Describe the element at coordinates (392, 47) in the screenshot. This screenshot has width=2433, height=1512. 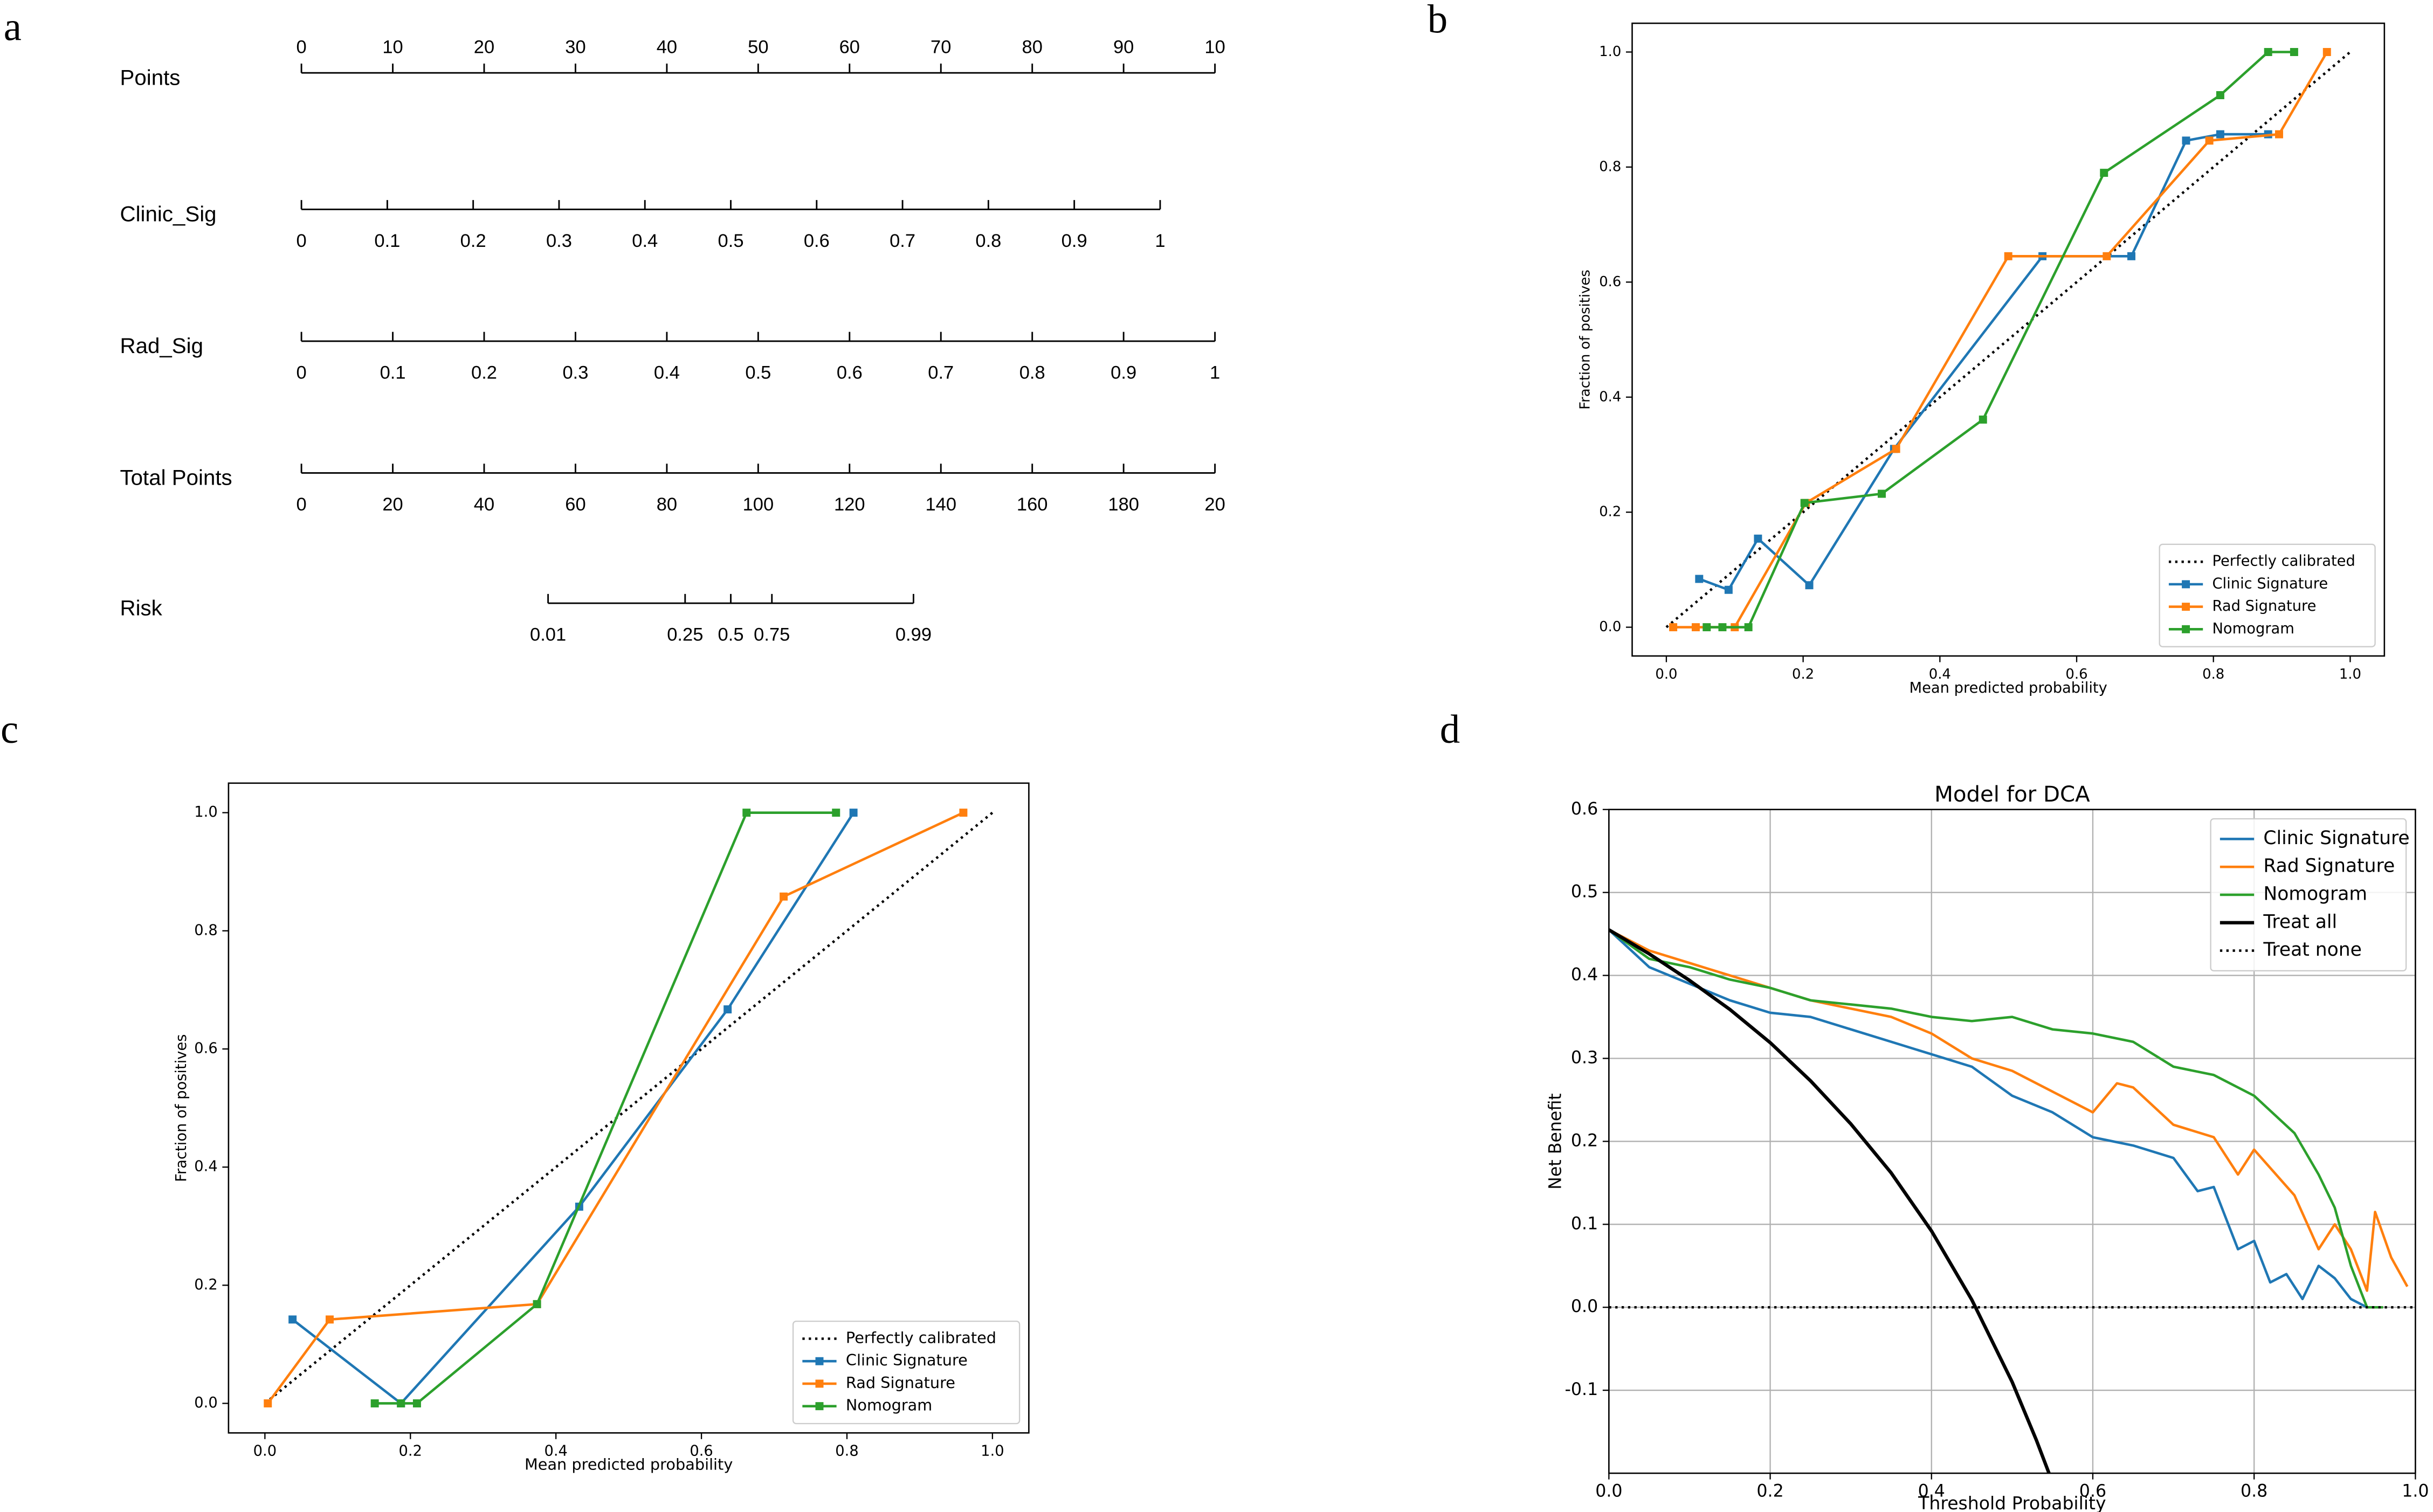
I see `tick-label: 10` at that location.